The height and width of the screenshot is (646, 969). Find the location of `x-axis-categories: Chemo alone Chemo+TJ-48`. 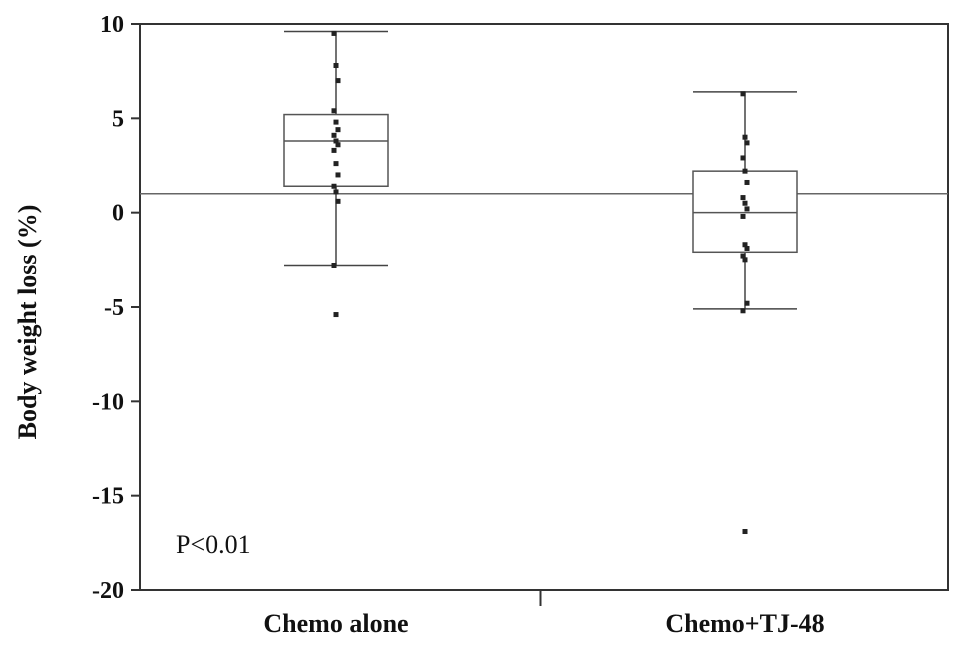

x-axis-categories: Chemo alone Chemo+TJ-48 is located at coordinates (544, 614).